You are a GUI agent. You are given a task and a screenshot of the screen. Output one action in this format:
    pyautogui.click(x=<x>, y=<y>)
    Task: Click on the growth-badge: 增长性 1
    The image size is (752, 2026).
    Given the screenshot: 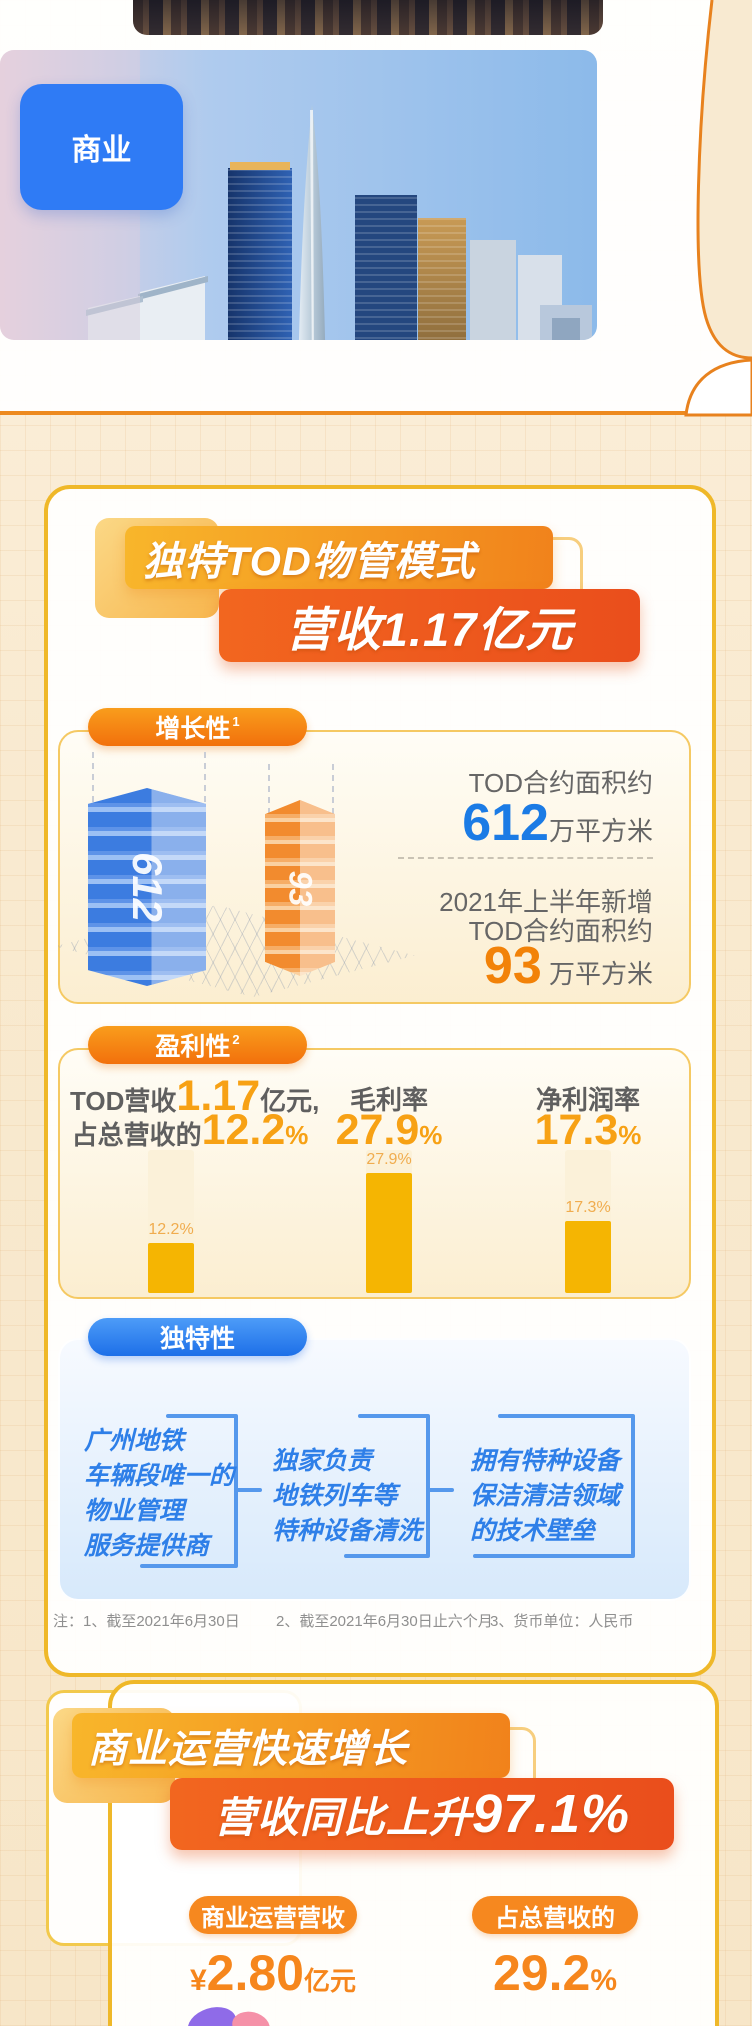 What is the action you would take?
    pyautogui.click(x=197, y=727)
    